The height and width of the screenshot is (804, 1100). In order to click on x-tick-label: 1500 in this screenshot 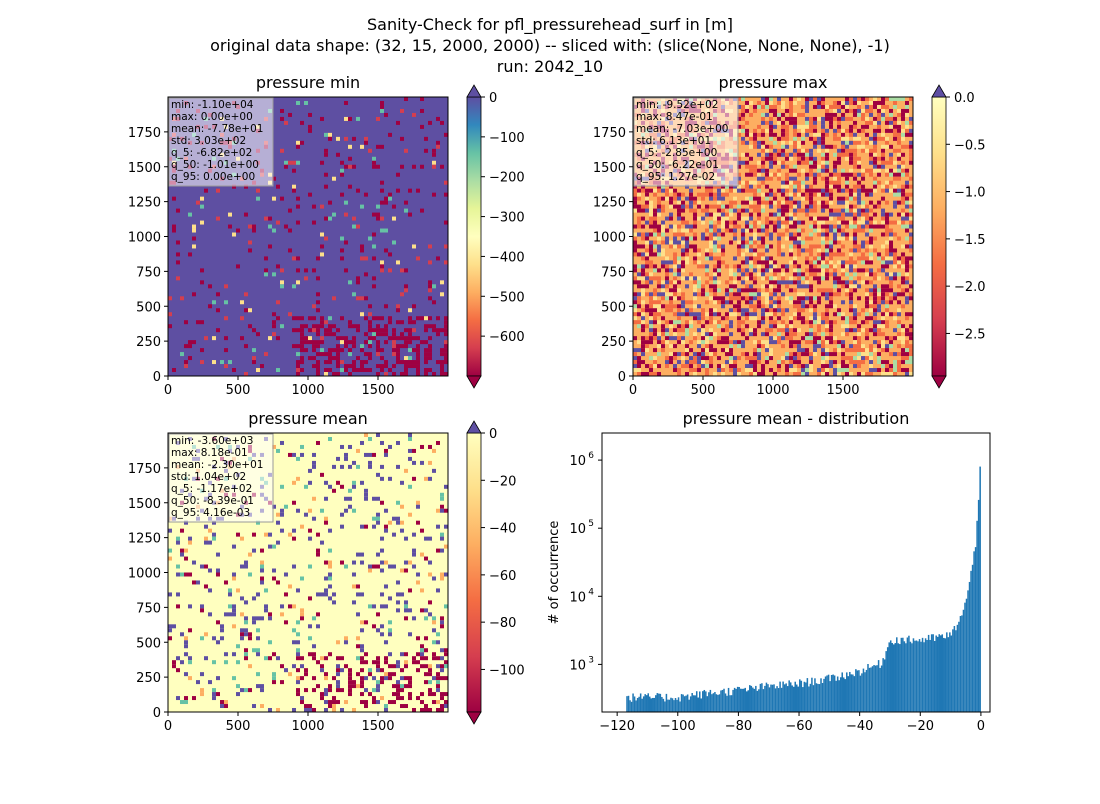, I will do `click(842, 390)`.